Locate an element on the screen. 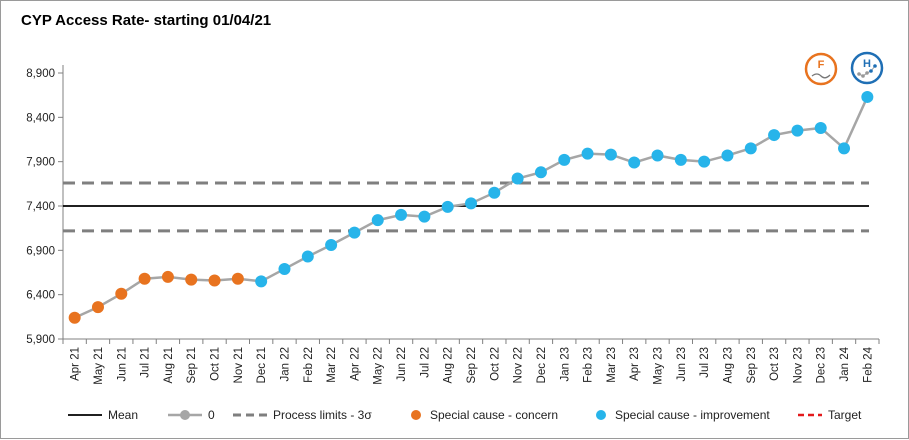 The width and height of the screenshot is (909, 440). x-tick-label: Jul 23 is located at coordinates (705, 362).